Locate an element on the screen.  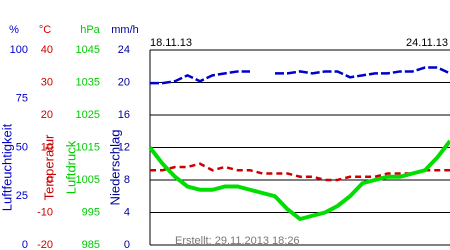
y-tick-label: 16 is located at coordinates (124, 115).